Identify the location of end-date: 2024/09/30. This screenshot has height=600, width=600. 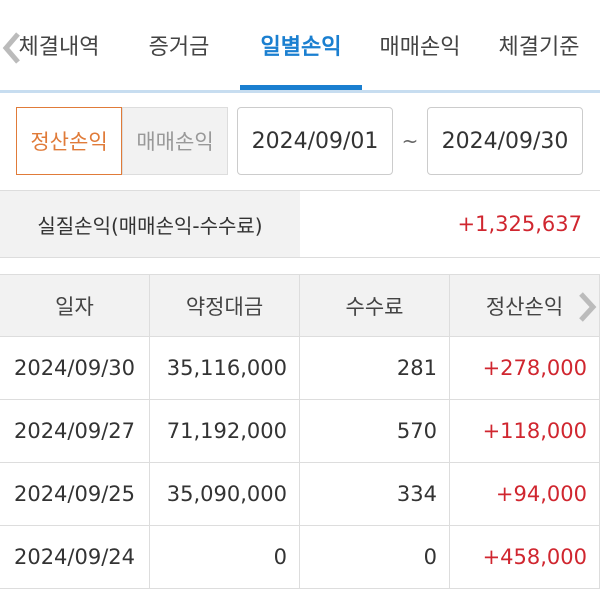
(505, 141).